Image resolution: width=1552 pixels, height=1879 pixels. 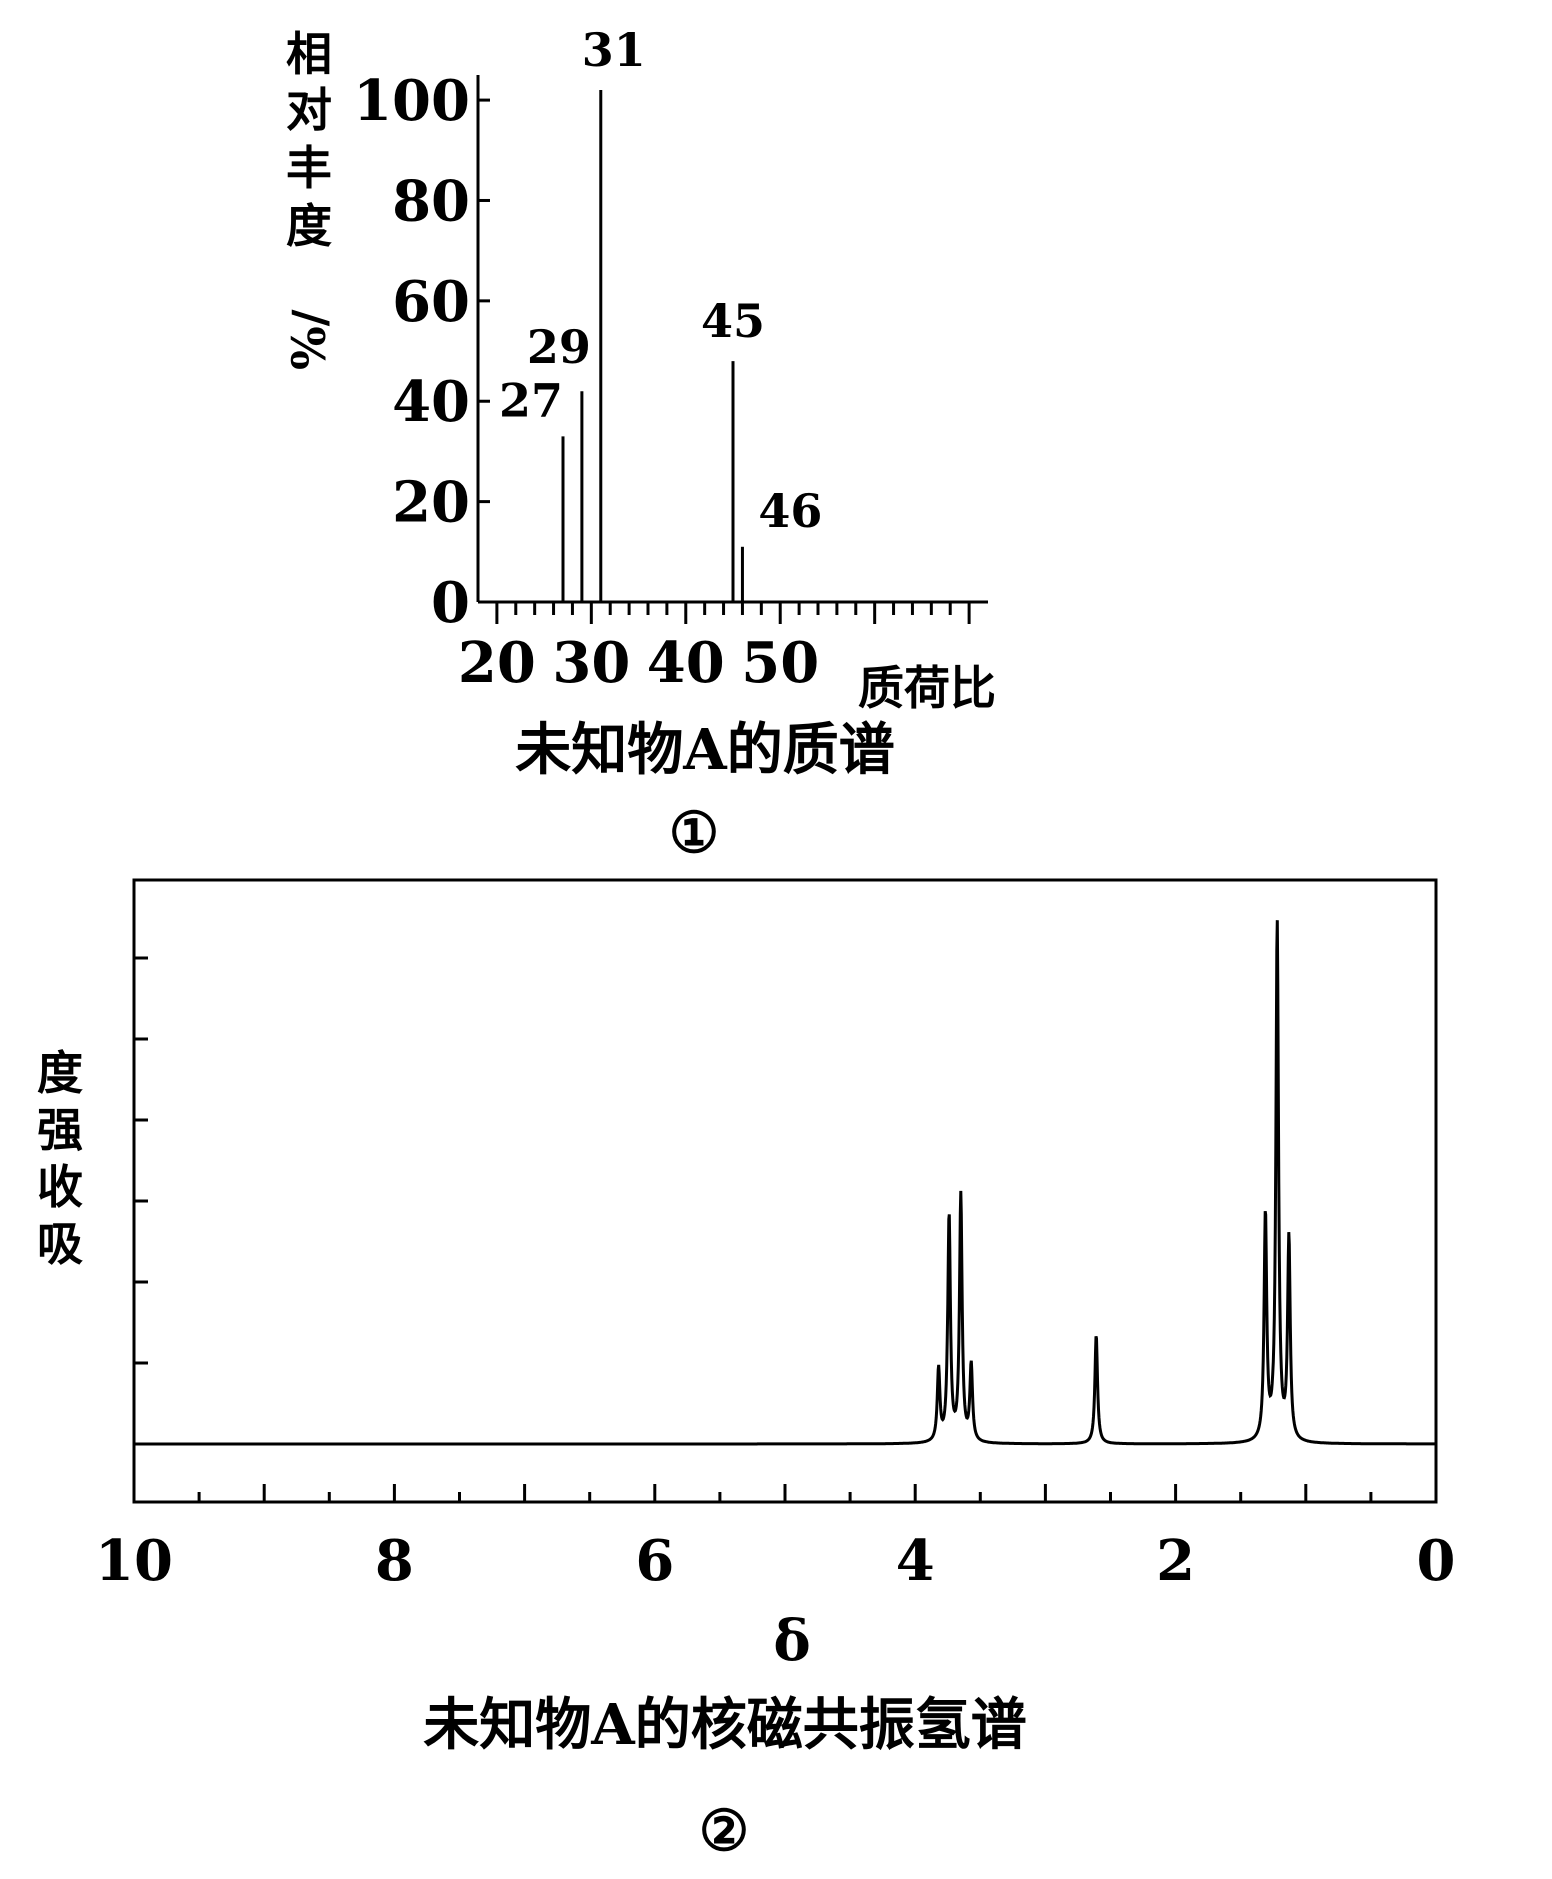 I want to click on ms-y-tick-label: 40, so click(x=431, y=402).